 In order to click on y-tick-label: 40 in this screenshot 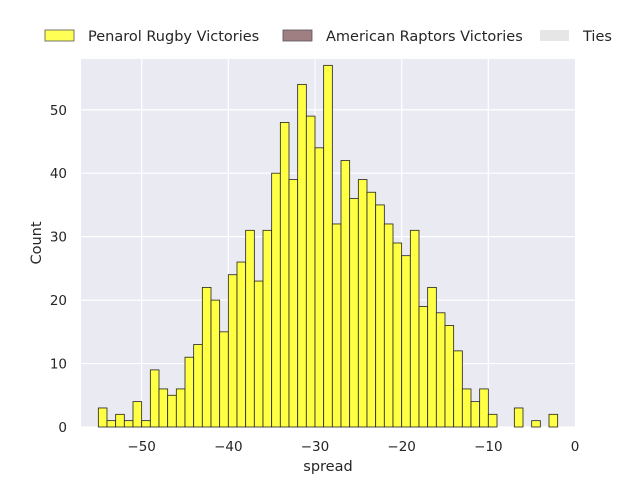, I will do `click(58, 174)`.